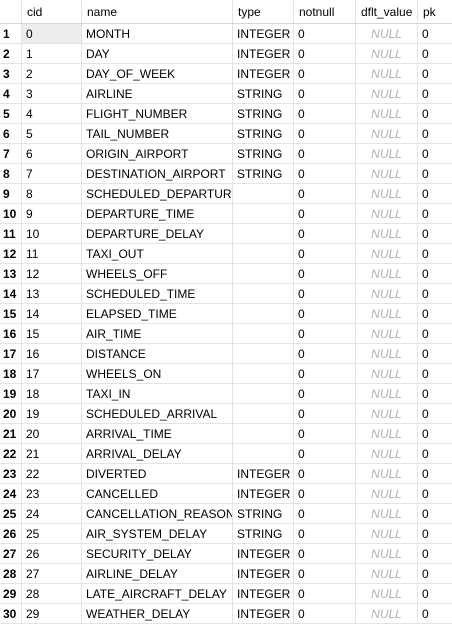 This screenshot has height=624, width=452. Describe the element at coordinates (226, 174) in the screenshot. I see `table-row: 8 7 DESTINATION_AIRPORT STRING 0 NULL 0` at that location.